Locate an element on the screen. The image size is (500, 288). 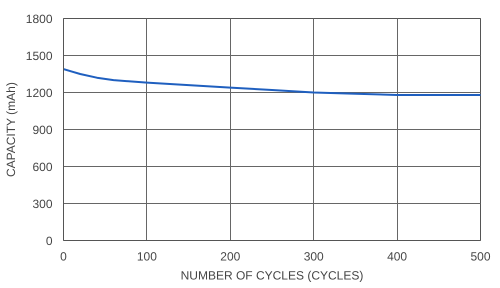
y-tick-label: 1200 is located at coordinates (39, 93).